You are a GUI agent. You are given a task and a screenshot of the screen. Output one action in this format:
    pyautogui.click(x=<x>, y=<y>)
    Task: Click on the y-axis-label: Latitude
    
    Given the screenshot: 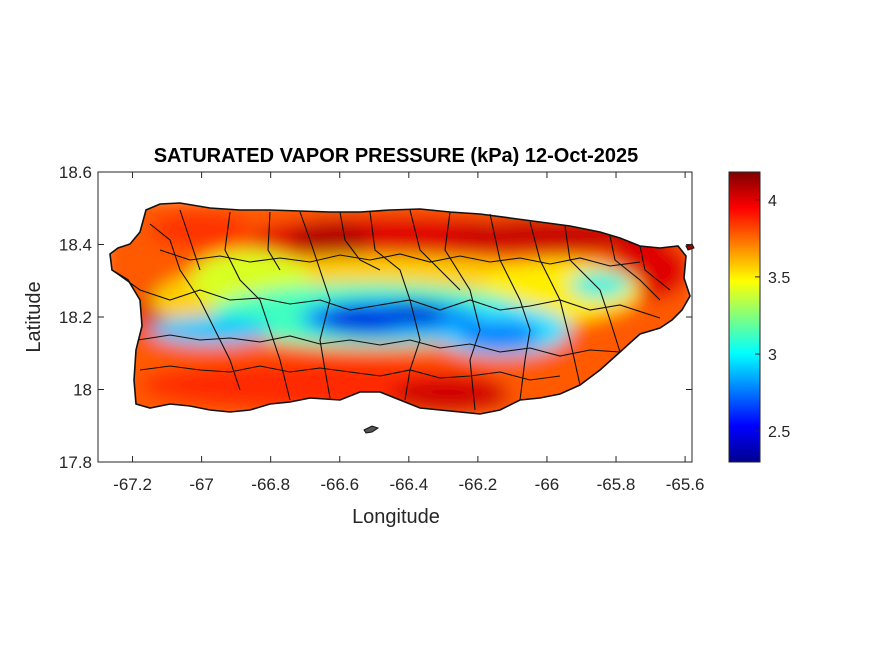 What is the action you would take?
    pyautogui.click(x=34, y=316)
    